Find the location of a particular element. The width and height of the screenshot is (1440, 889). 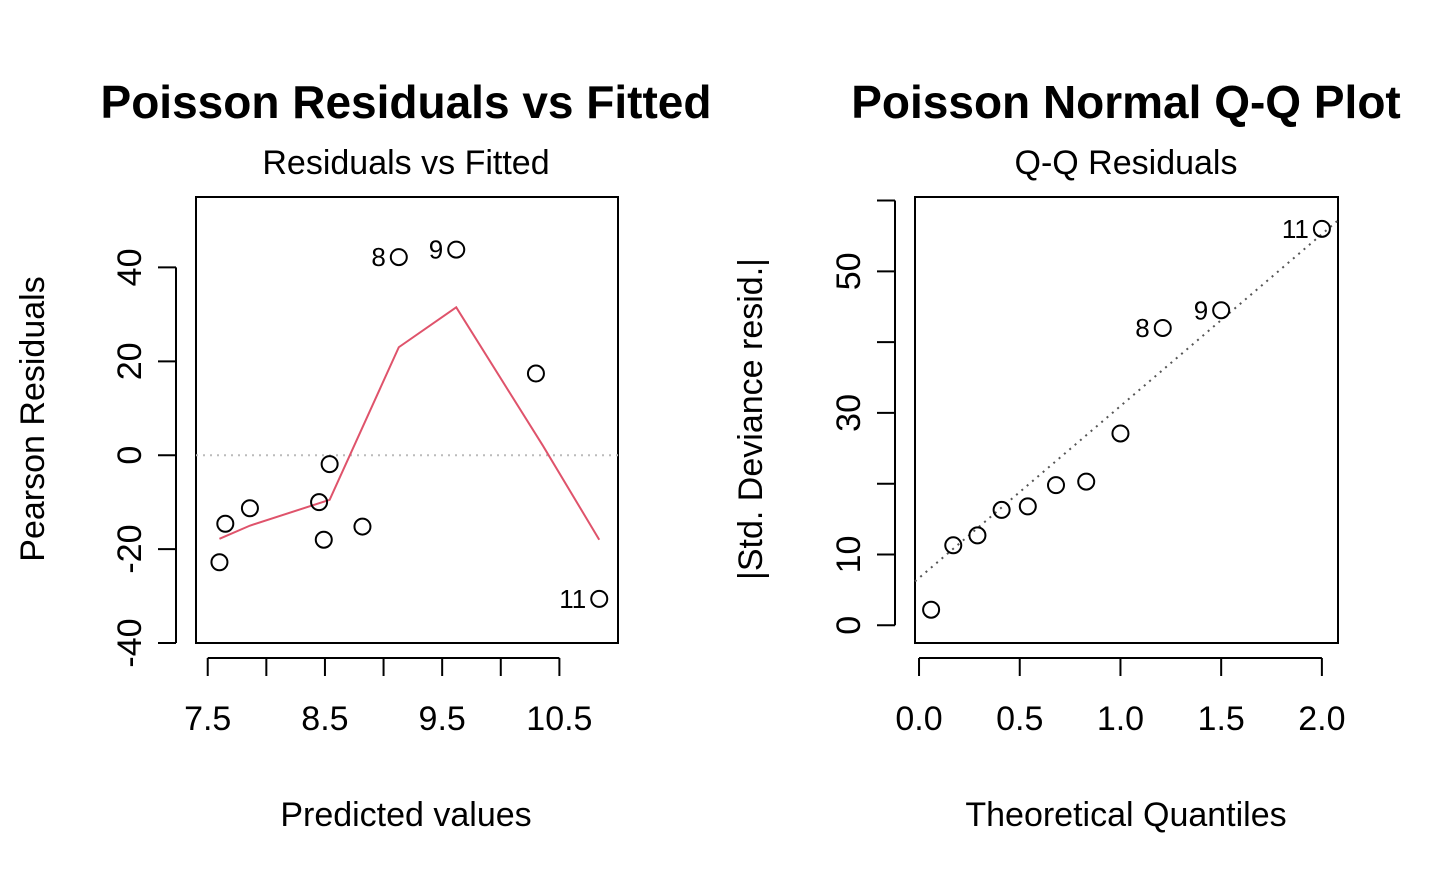

y-tick-label: 30 is located at coordinates (849, 413).